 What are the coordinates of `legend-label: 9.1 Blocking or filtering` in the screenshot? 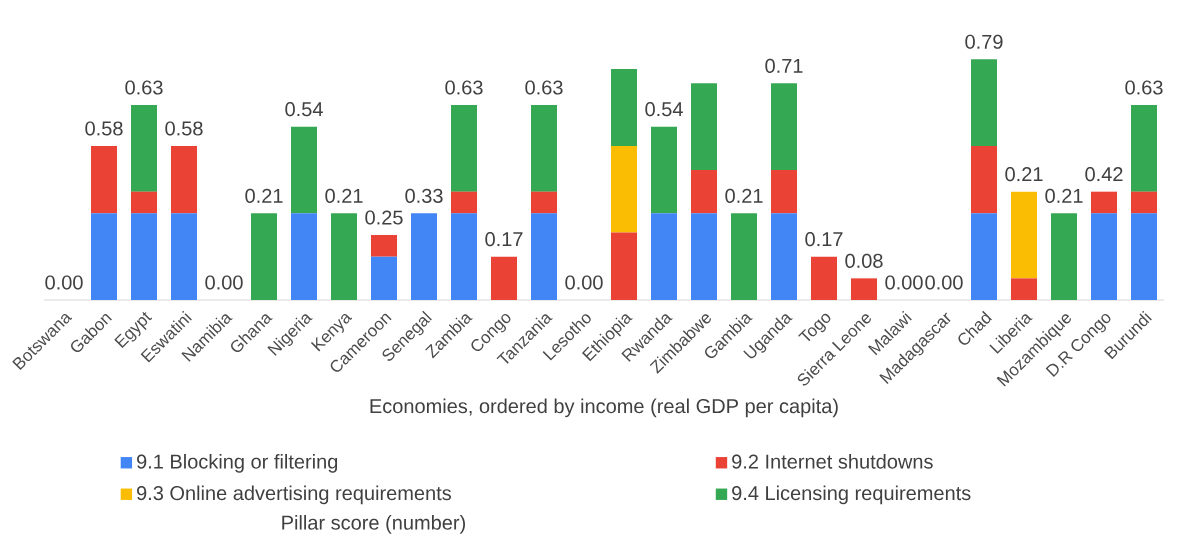 It's located at (237, 463).